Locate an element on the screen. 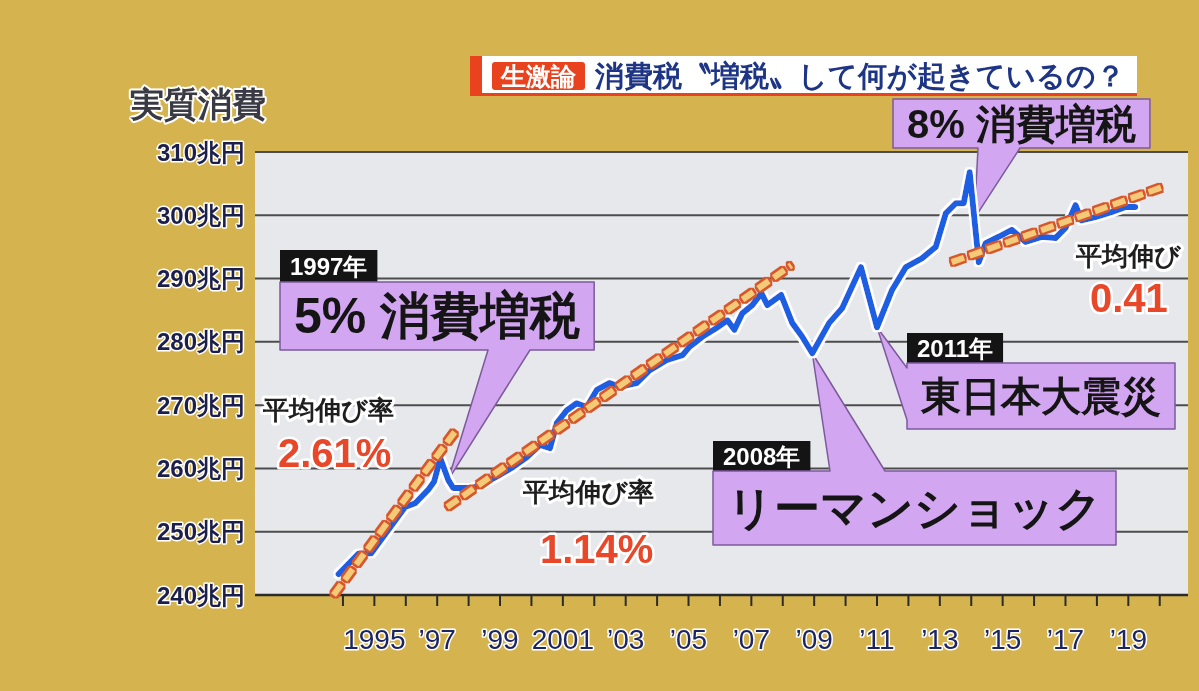  y-tick-label: 250兆円 is located at coordinates (200, 532).